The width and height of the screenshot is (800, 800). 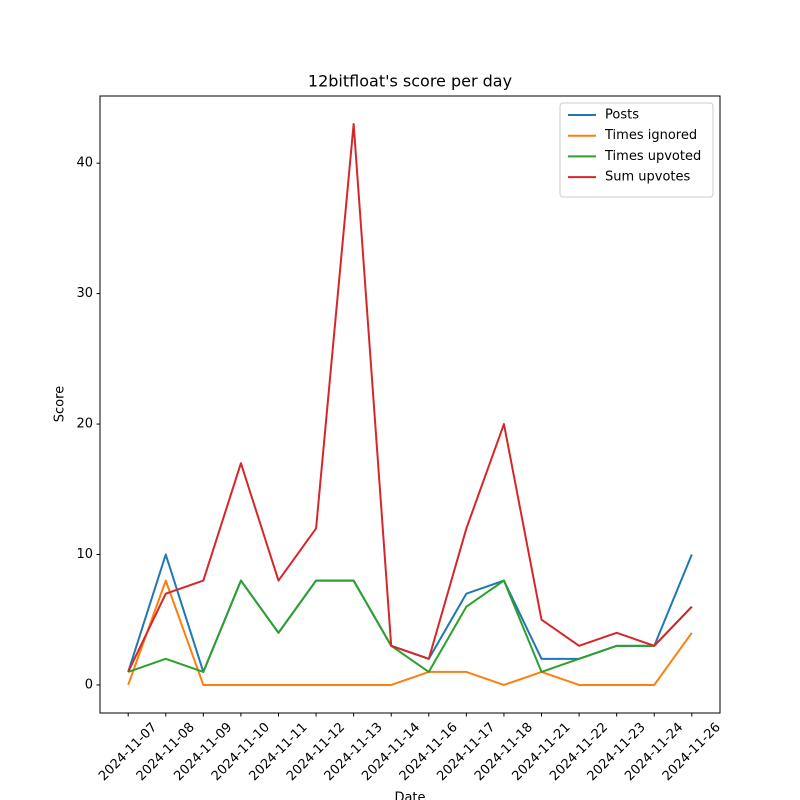 I want to click on legend-frame, so click(x=636, y=150).